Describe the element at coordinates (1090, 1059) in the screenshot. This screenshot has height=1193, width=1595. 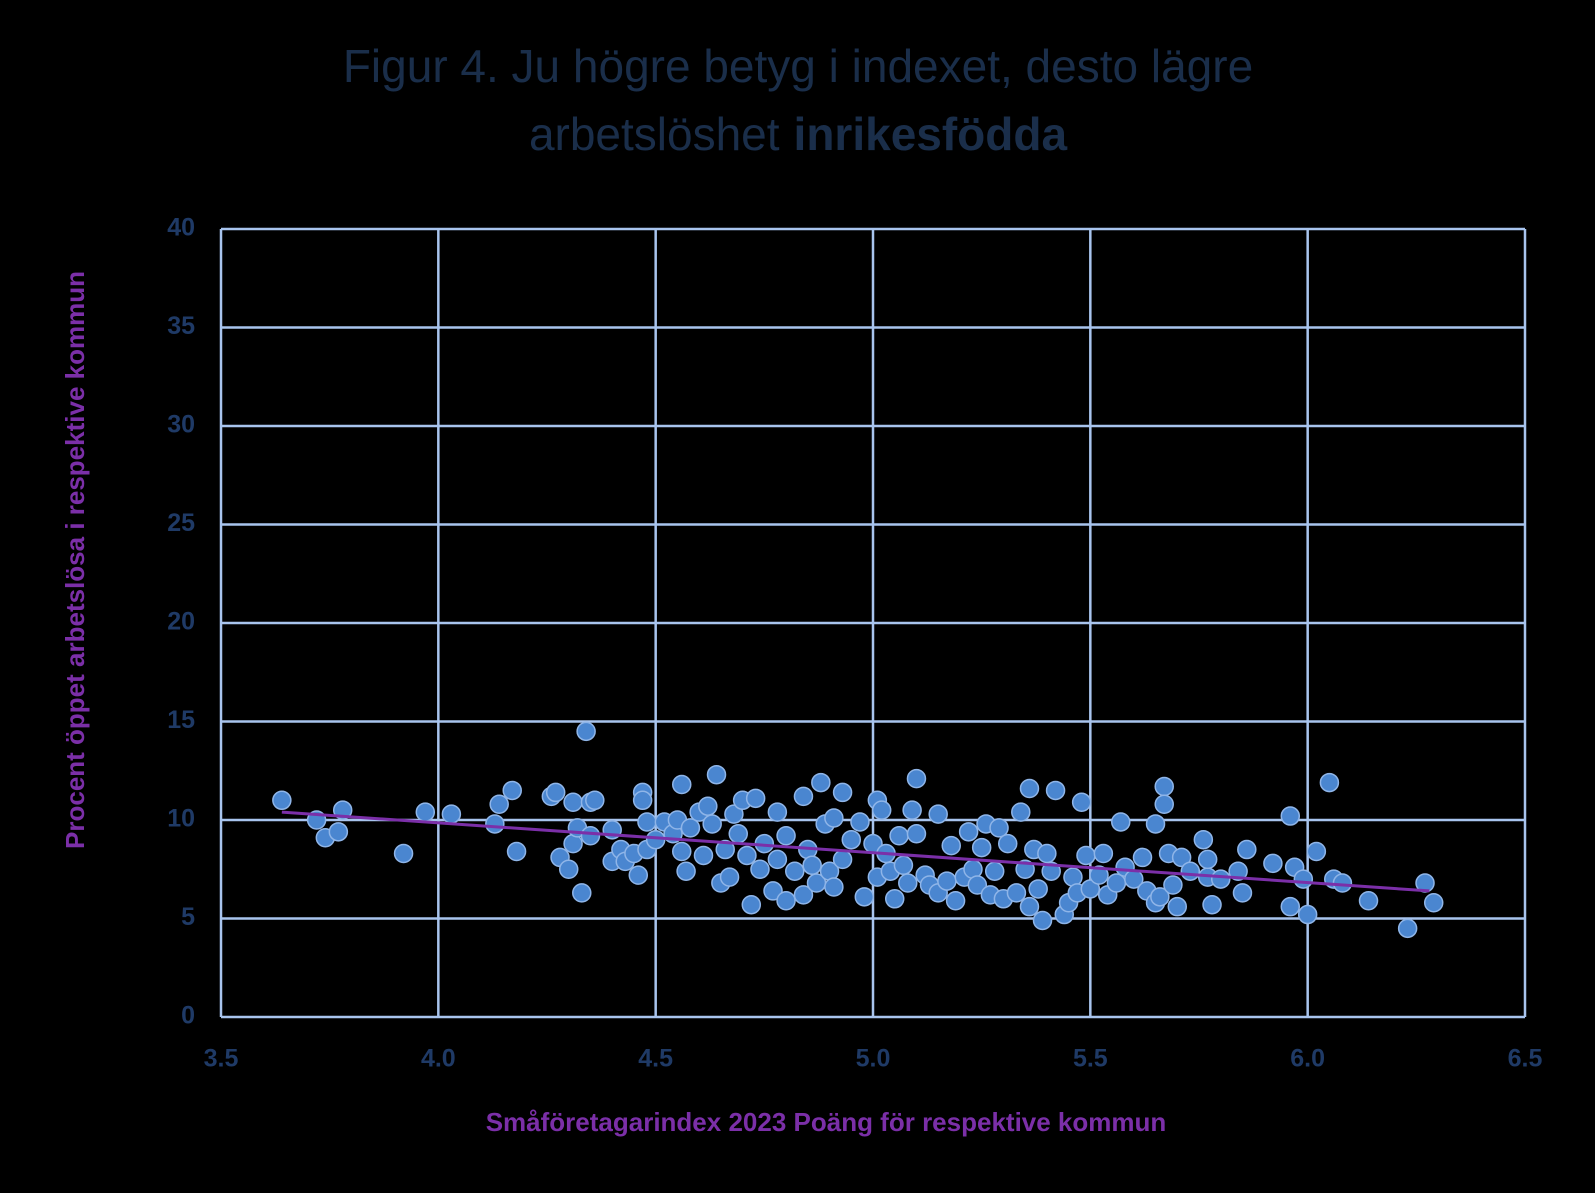
I see `x-tick-label: 5.5` at that location.